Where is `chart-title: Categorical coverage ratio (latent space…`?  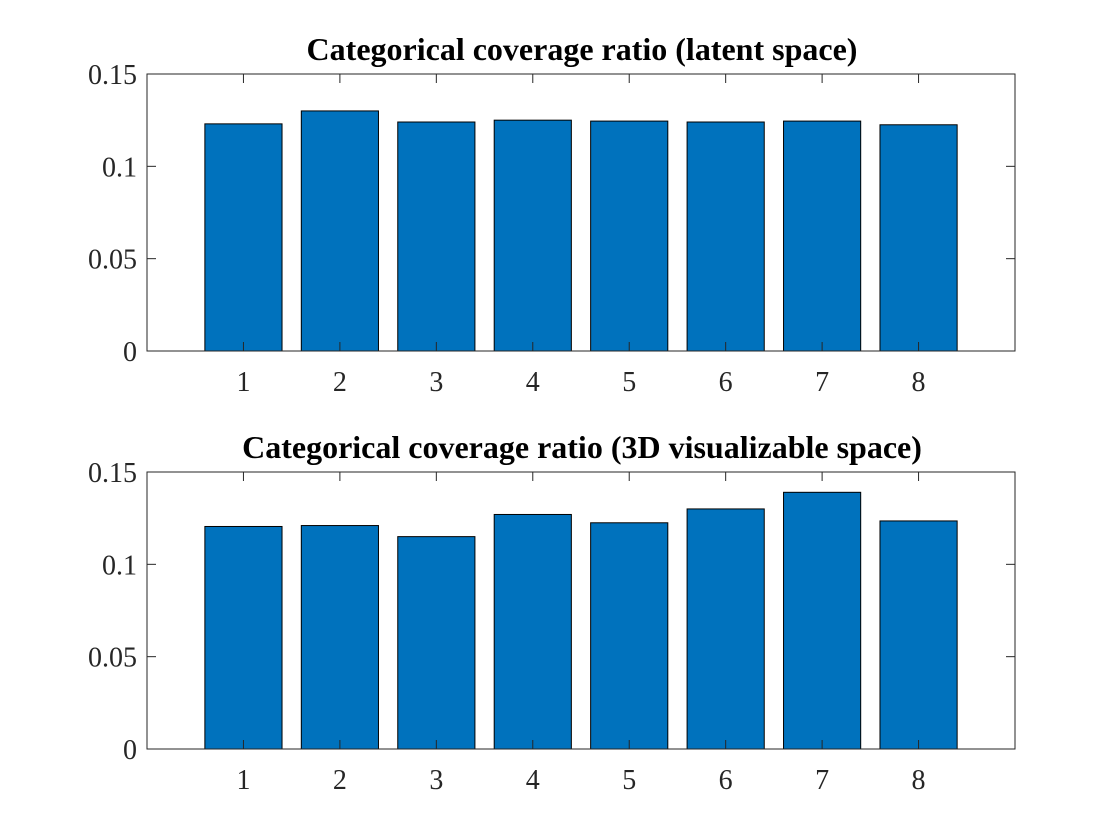 chart-title: Categorical coverage ratio (latent space… is located at coordinates (582, 49).